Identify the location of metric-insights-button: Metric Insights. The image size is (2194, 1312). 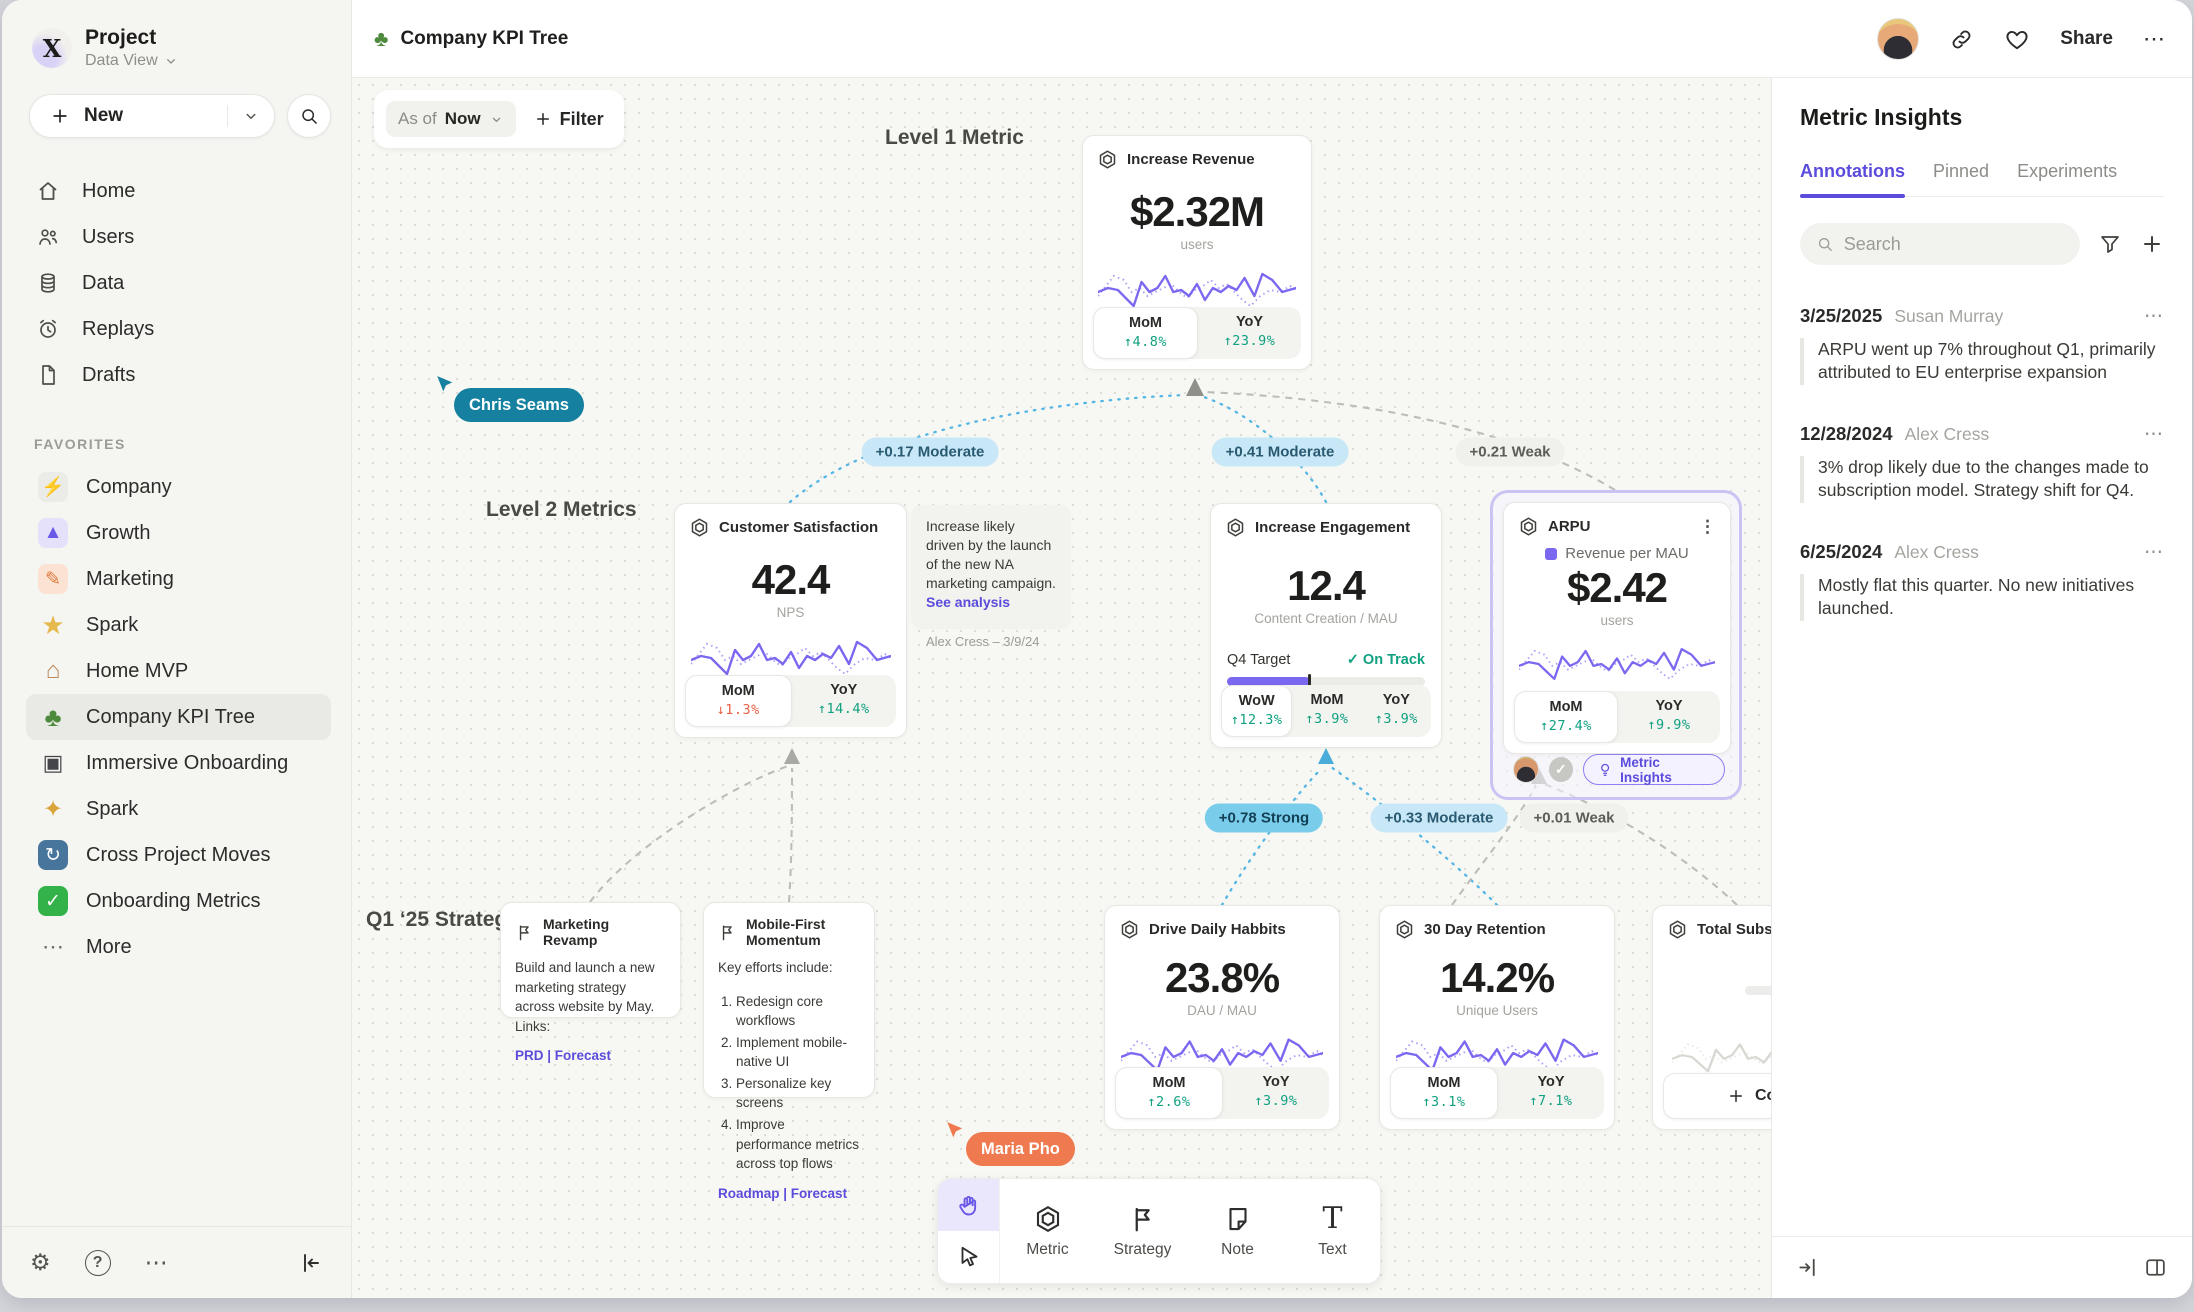
(1653, 769).